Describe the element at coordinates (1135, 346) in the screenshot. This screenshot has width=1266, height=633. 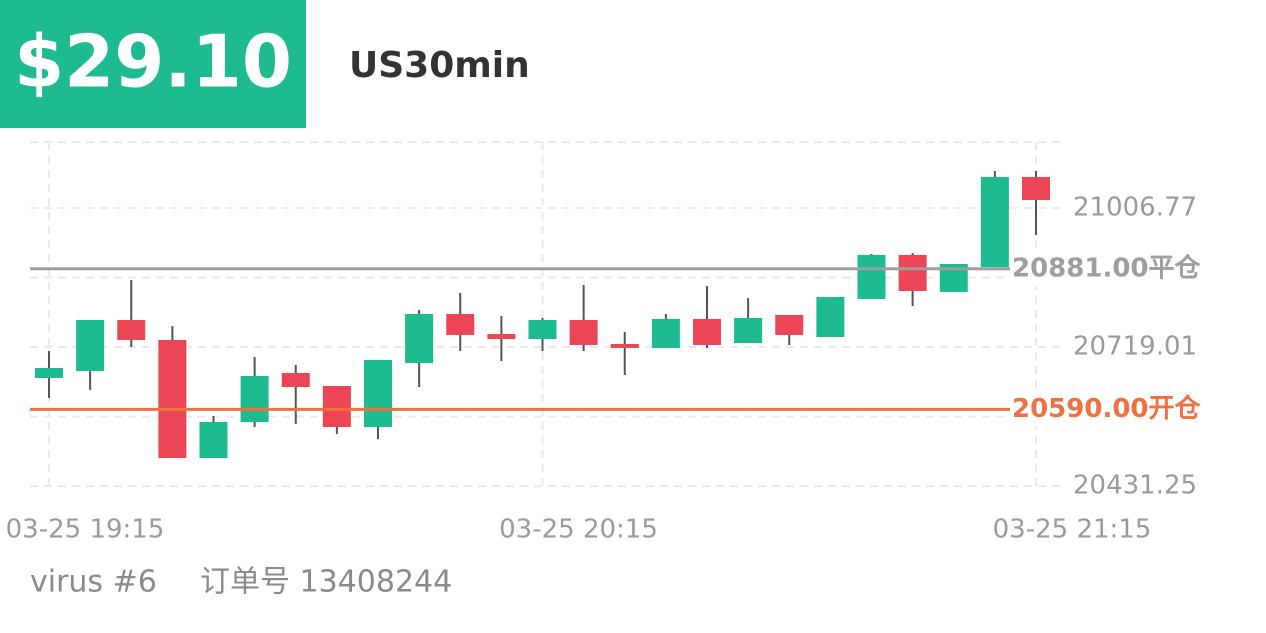
I see `y-tick-label: 20719.01` at that location.